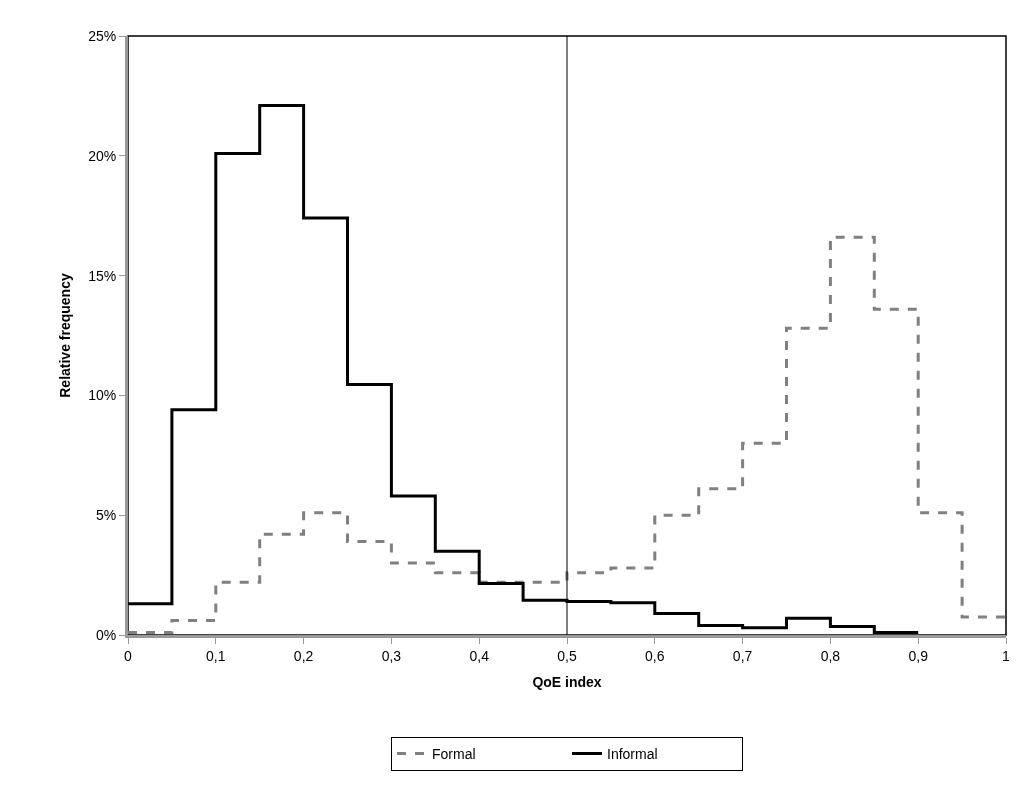  I want to click on y-tick-label: 0%, so click(106, 634).